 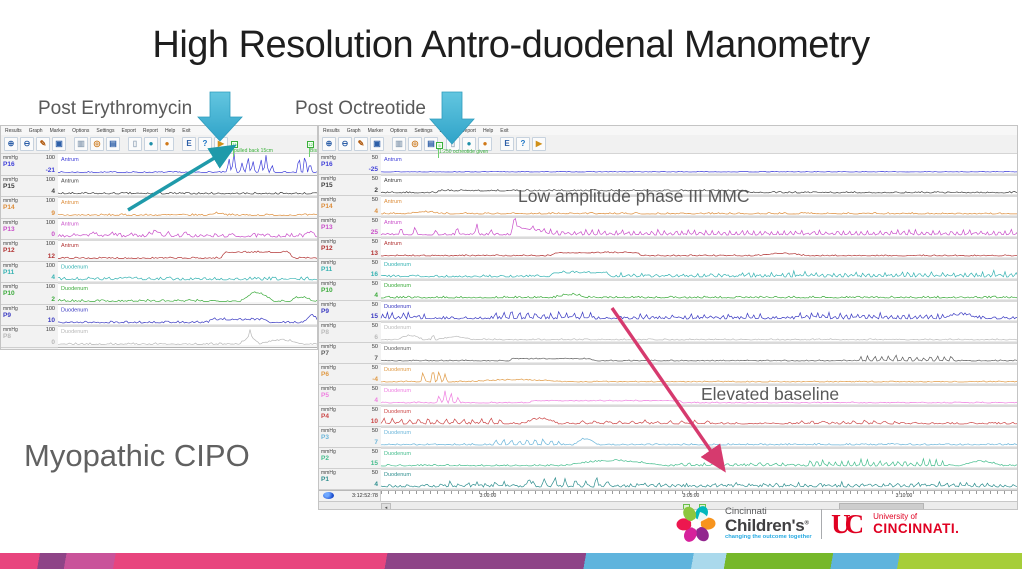 I want to click on pressure-trace-p10, so click(x=187, y=296).